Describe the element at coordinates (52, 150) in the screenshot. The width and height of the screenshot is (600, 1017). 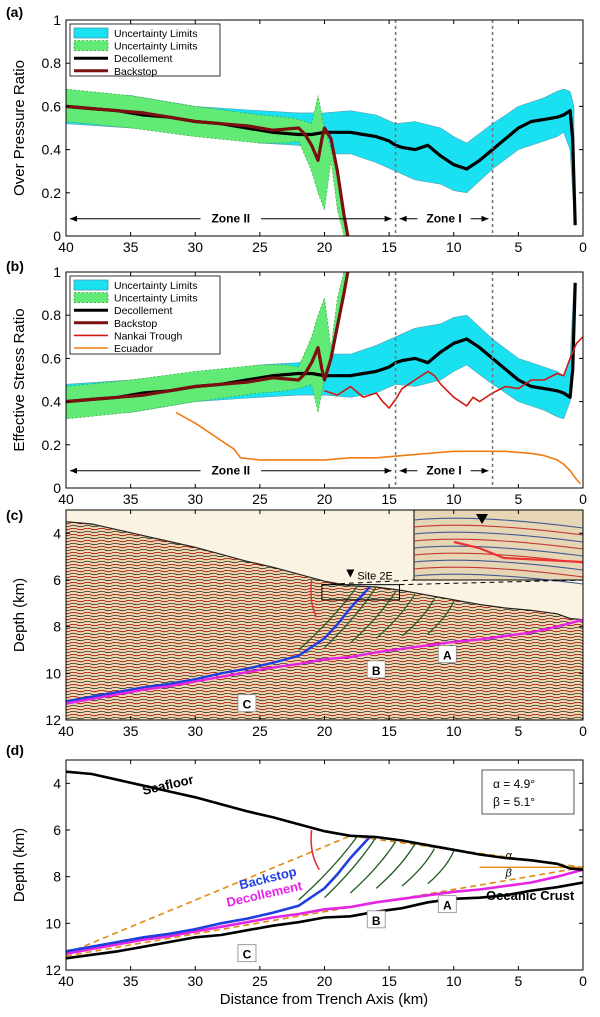
I see `y-tick-label: 0.4` at that location.